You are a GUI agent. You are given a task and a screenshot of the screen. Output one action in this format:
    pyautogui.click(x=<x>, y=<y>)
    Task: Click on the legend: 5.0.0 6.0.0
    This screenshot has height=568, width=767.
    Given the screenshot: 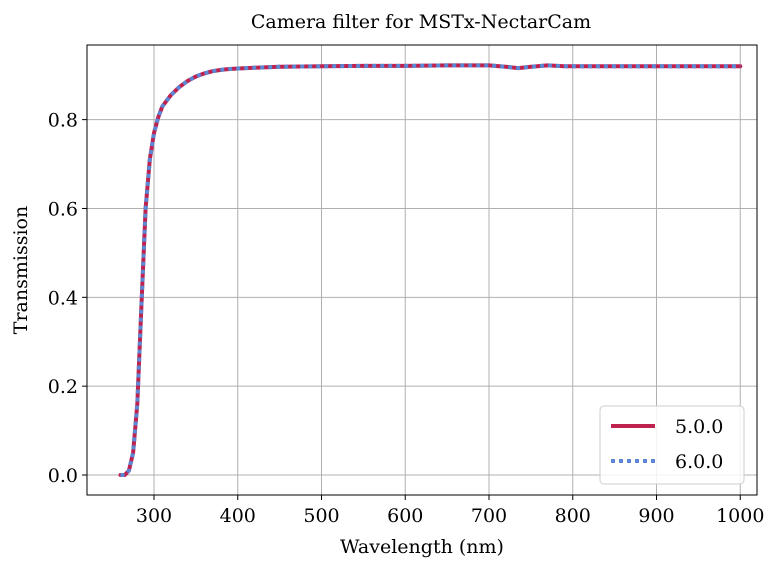 What is the action you would take?
    pyautogui.click(x=672, y=445)
    